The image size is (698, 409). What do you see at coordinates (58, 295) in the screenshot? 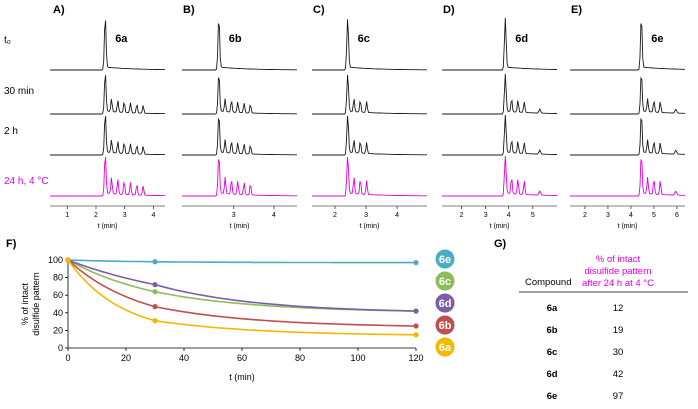
I see `y-tick-label: 60` at bounding box center [58, 295].